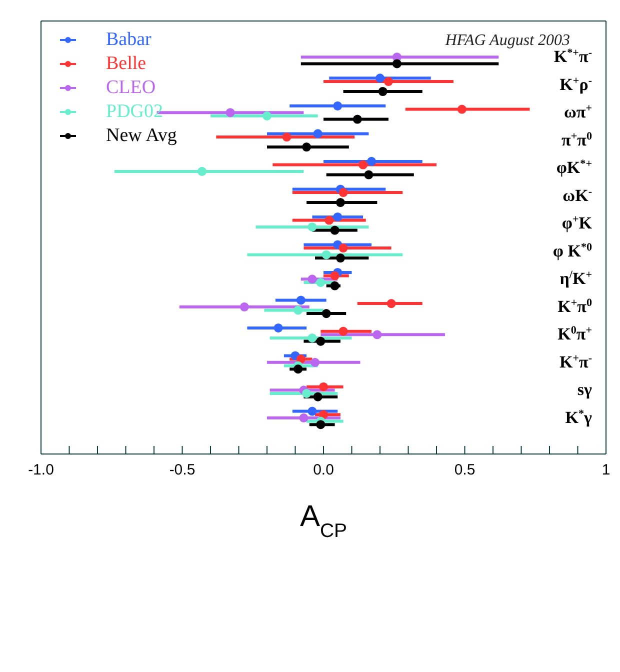 The height and width of the screenshot is (672, 620). What do you see at coordinates (578, 112) in the screenshot?
I see `y-tick-label: ωπ$^{+}$` at bounding box center [578, 112].